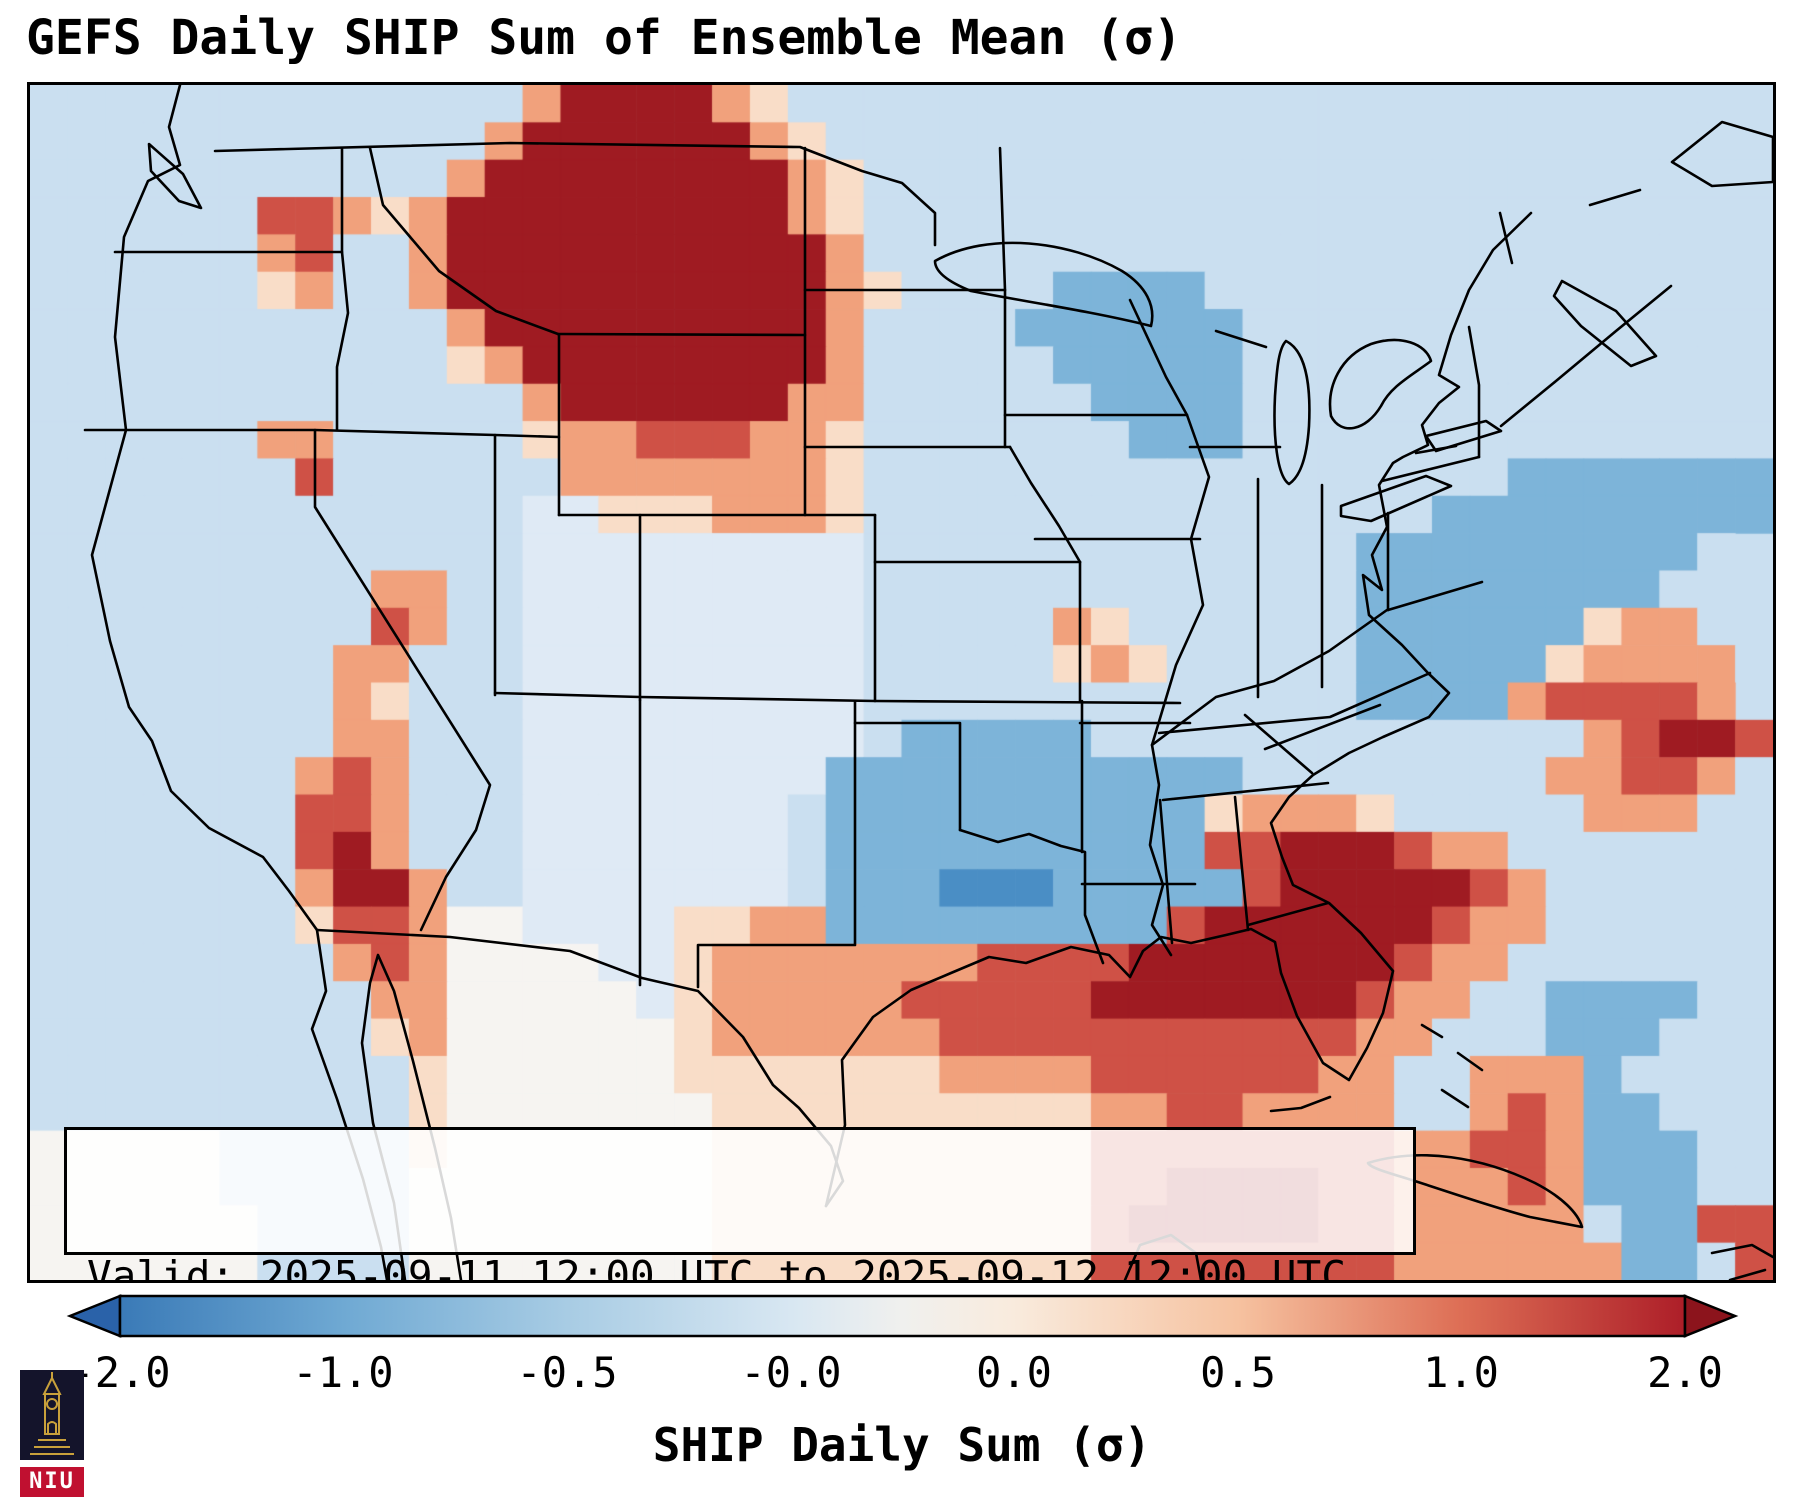  What do you see at coordinates (1721, 154) in the screenshot?
I see `newfoundland-outline` at bounding box center [1721, 154].